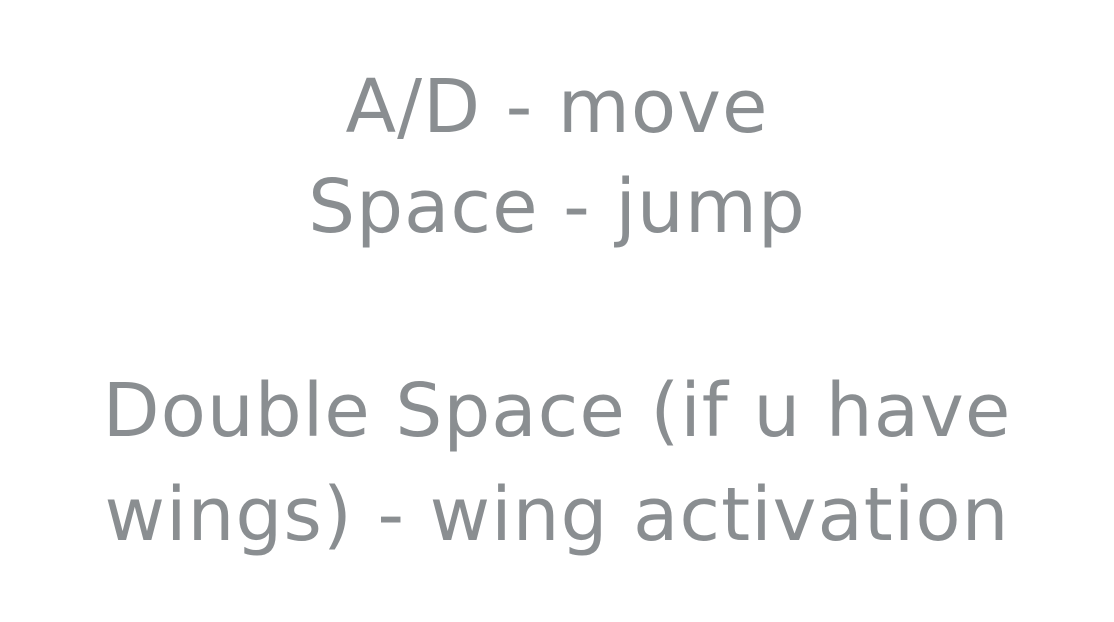 The width and height of the screenshot is (1114, 622). Describe the element at coordinates (557, 207) in the screenshot. I see `jump-instruction: Space - jump` at that location.